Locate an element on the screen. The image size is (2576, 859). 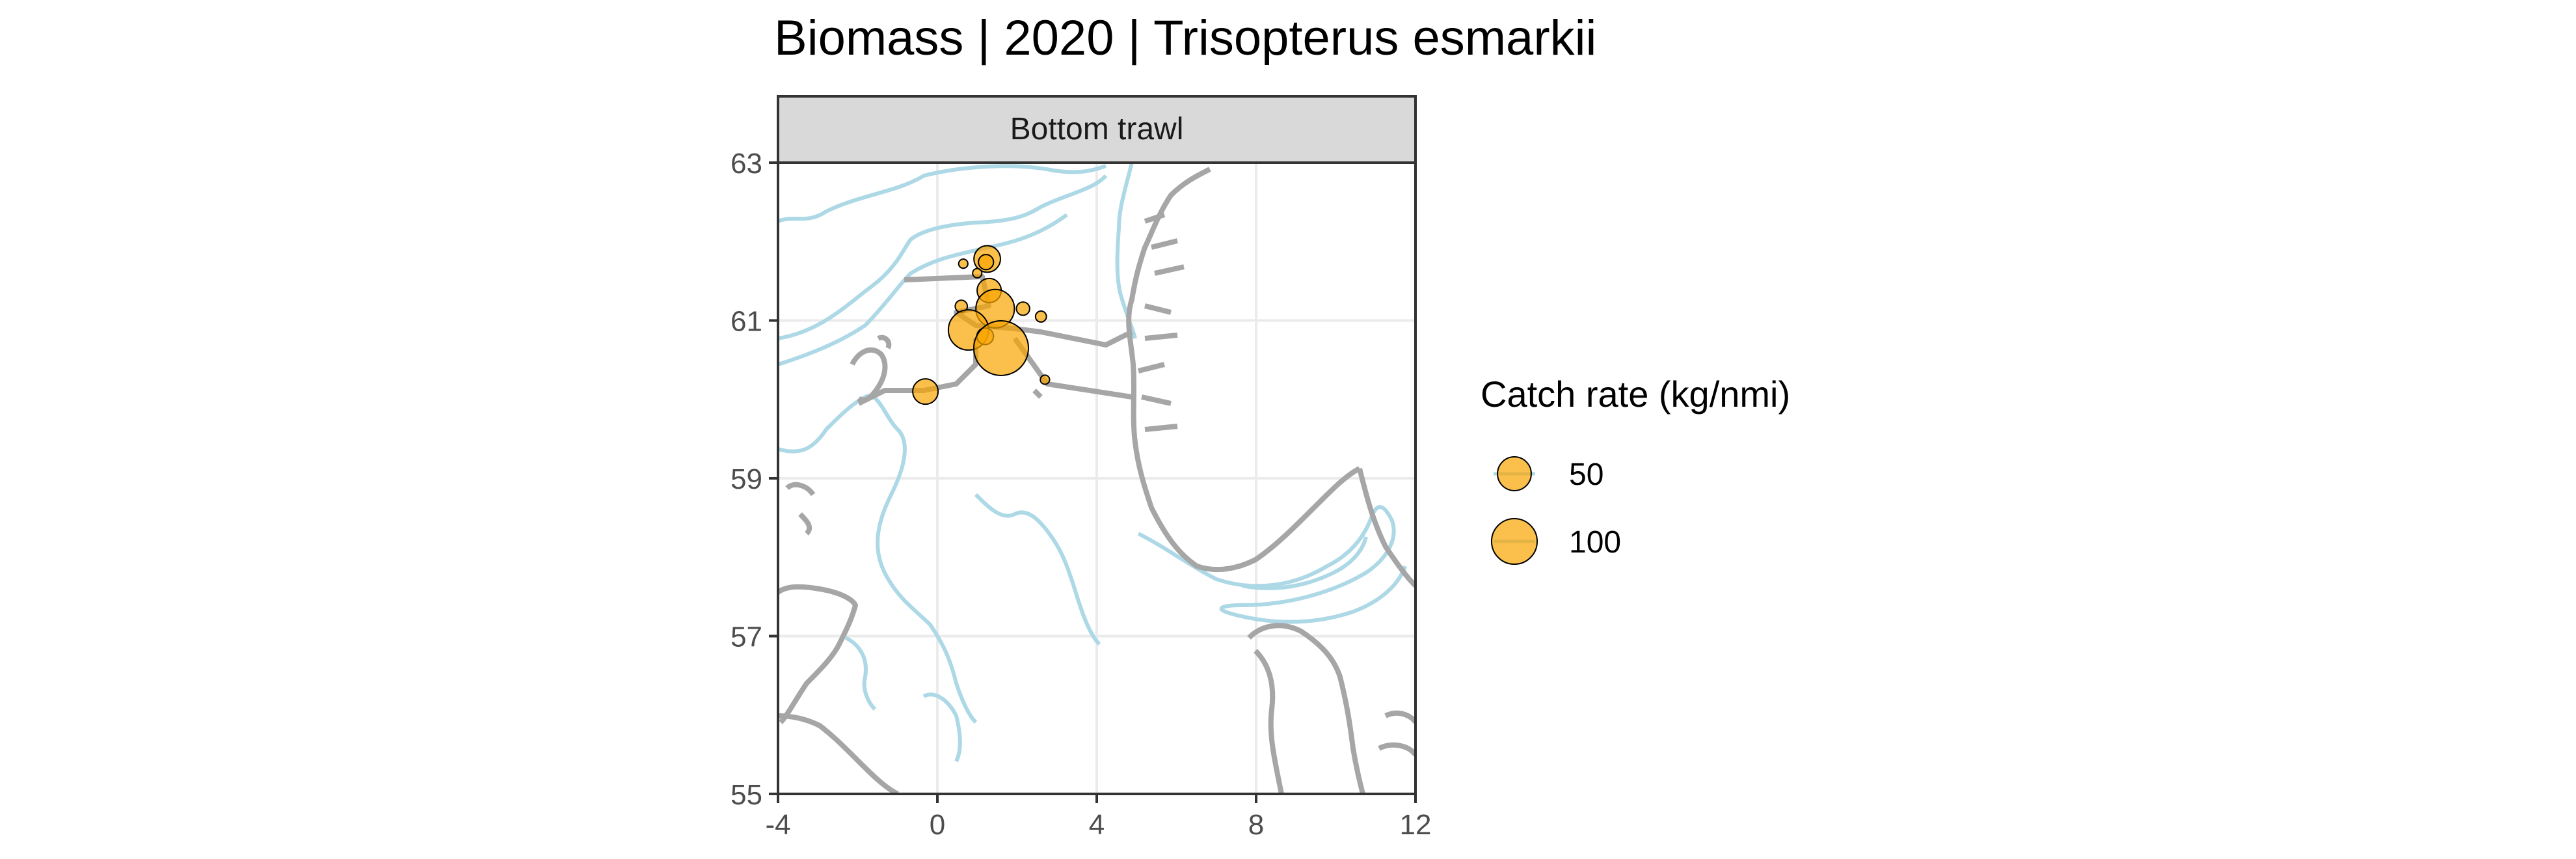
x-tick-label: 0 is located at coordinates (937, 825).